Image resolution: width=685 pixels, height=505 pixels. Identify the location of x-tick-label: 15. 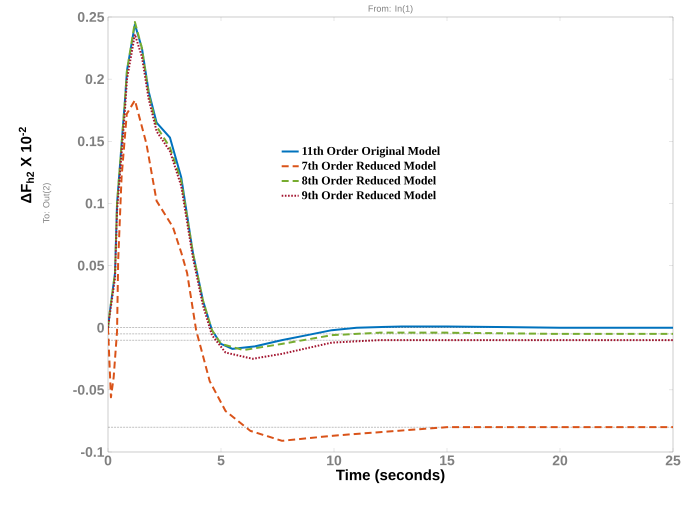
(447, 461).